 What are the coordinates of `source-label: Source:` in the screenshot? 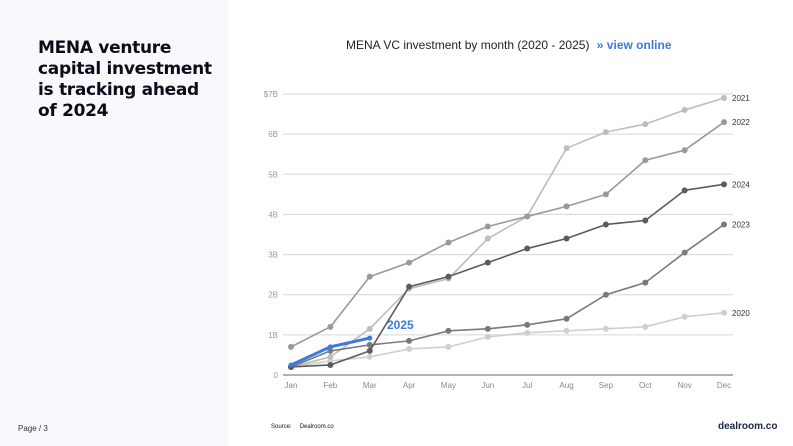 It's located at (281, 427).